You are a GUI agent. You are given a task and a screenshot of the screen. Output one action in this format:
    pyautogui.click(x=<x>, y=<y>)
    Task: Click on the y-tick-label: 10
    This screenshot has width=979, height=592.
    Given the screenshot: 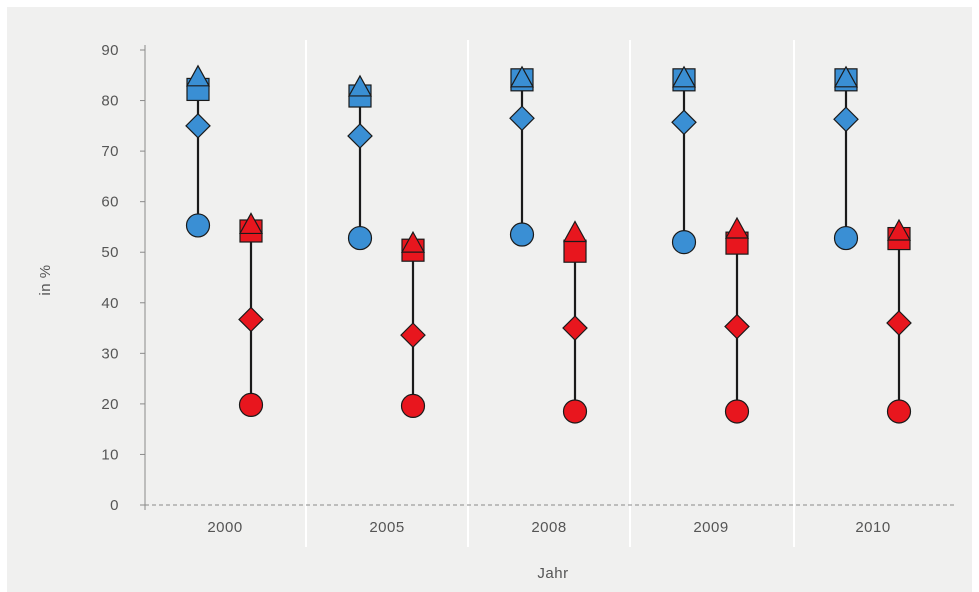 What is the action you would take?
    pyautogui.click(x=110, y=454)
    